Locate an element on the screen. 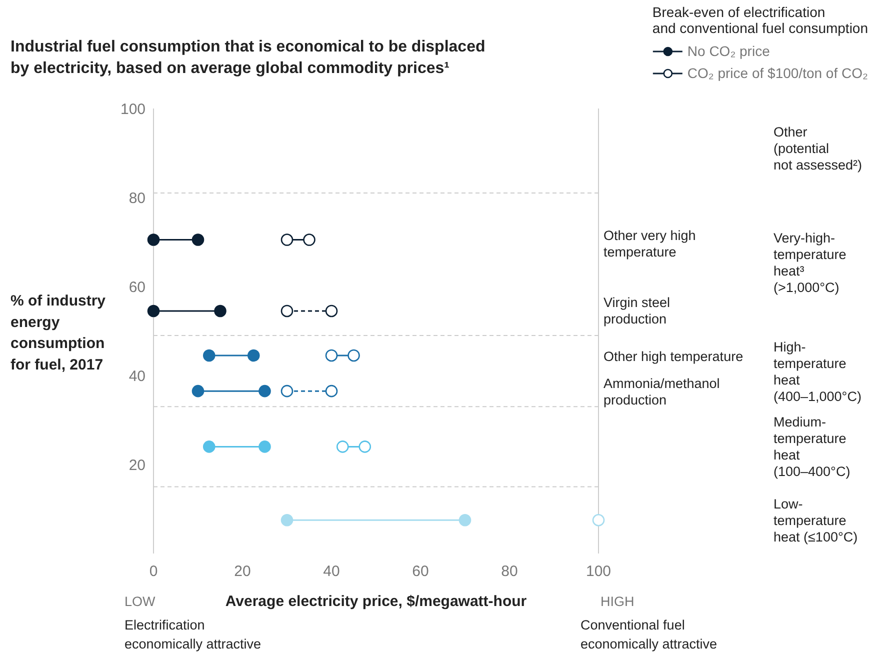  chart-title: Industrial fuel consumption that is economical to be displaced by electricity, based on average global commodity prices¹ is located at coordinates (248, 57).